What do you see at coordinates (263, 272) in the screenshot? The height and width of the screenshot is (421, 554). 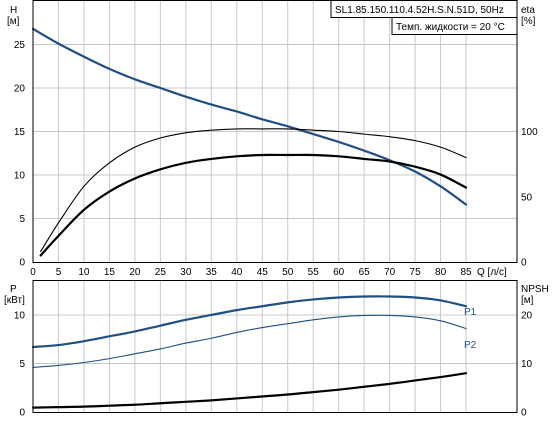 I see `q-tick-label: 45` at bounding box center [263, 272].